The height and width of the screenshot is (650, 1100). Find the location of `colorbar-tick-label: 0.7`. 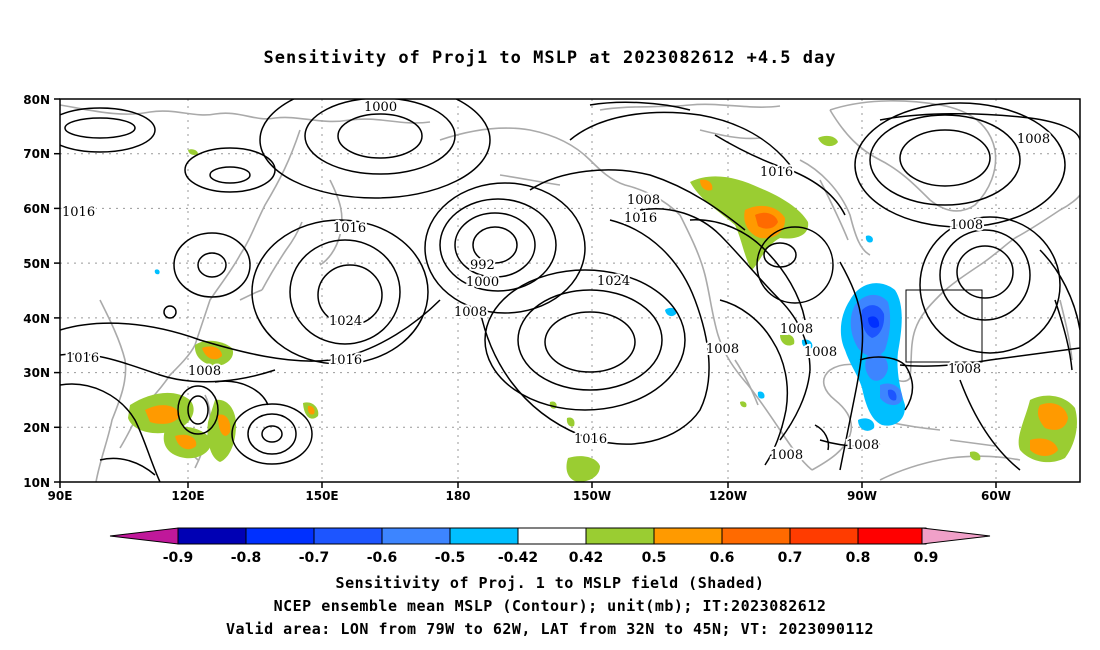

colorbar-tick-label: 0.7 is located at coordinates (790, 558).